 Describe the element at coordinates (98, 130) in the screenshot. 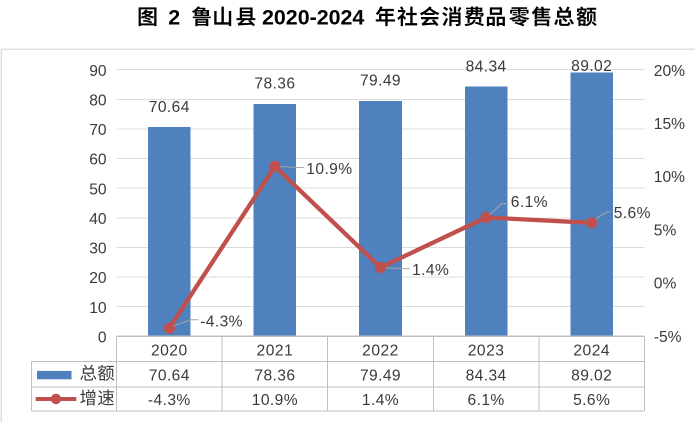

I see `svg-text: 70` at that location.